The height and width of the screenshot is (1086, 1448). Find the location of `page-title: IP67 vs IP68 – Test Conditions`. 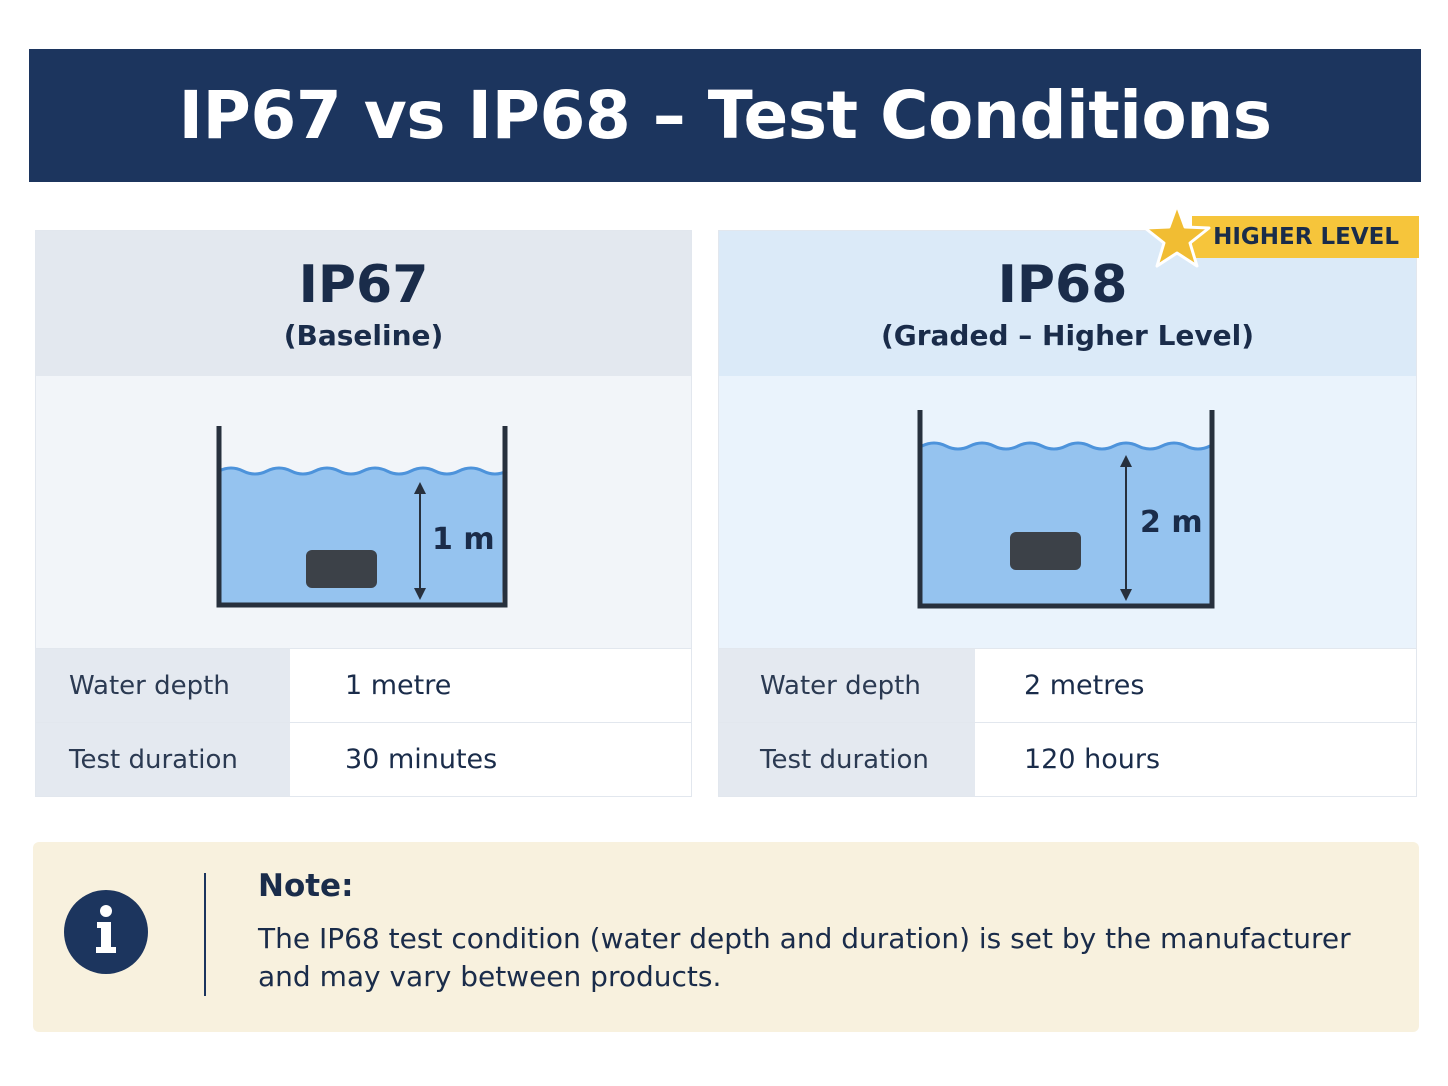

page-title: IP67 vs IP68 – Test Conditions is located at coordinates (725, 115).